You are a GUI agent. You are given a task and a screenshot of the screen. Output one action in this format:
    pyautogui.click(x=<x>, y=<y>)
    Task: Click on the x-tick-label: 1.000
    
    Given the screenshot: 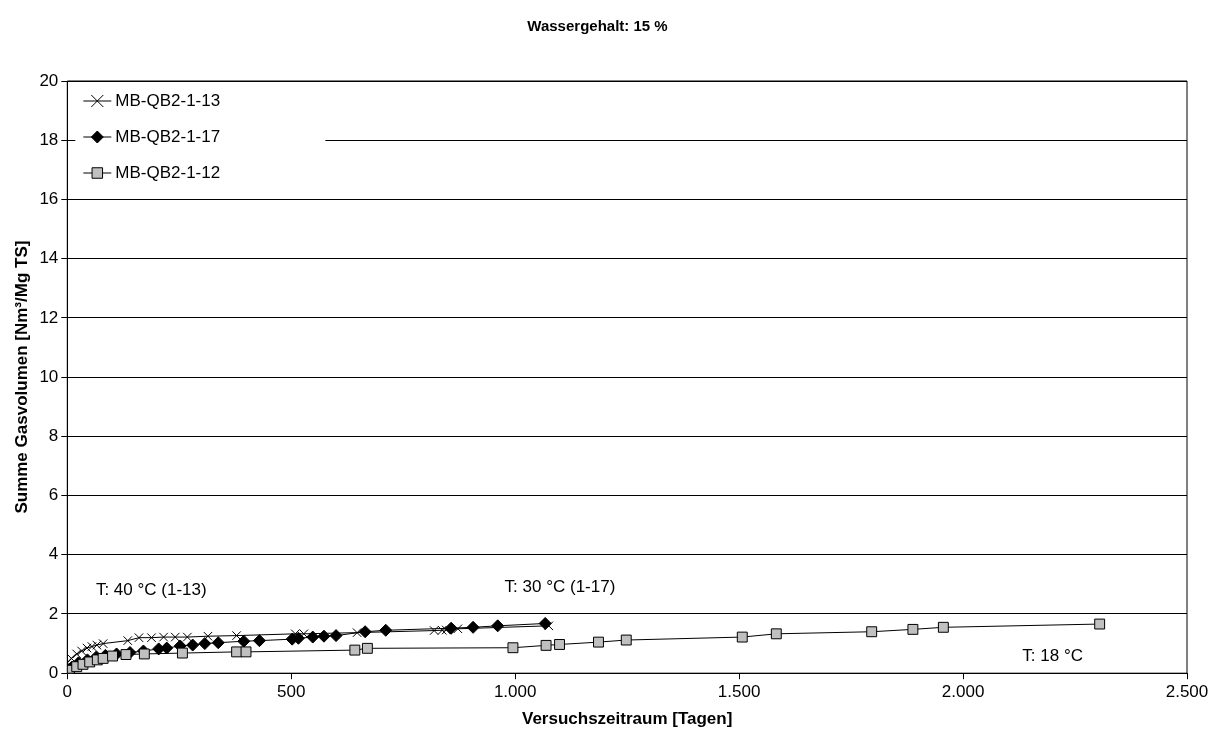 What is the action you would take?
    pyautogui.click(x=515, y=692)
    